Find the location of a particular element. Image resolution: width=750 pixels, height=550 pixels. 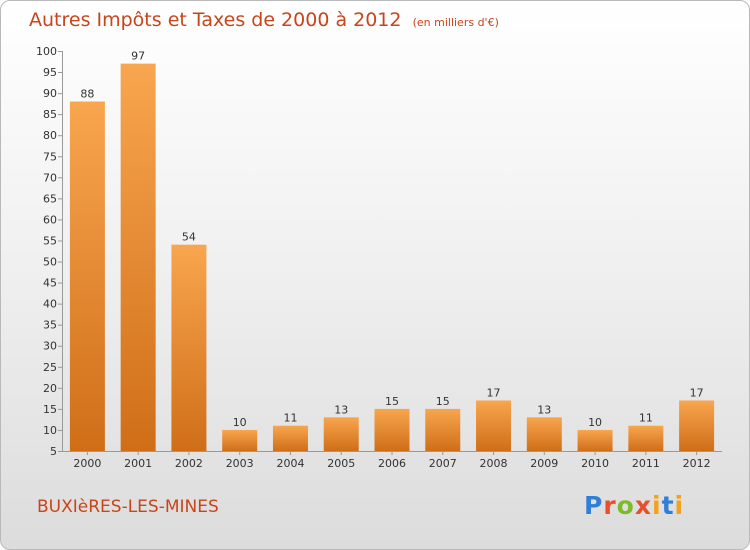

y-tick-label: 65 is located at coordinates (50, 198).